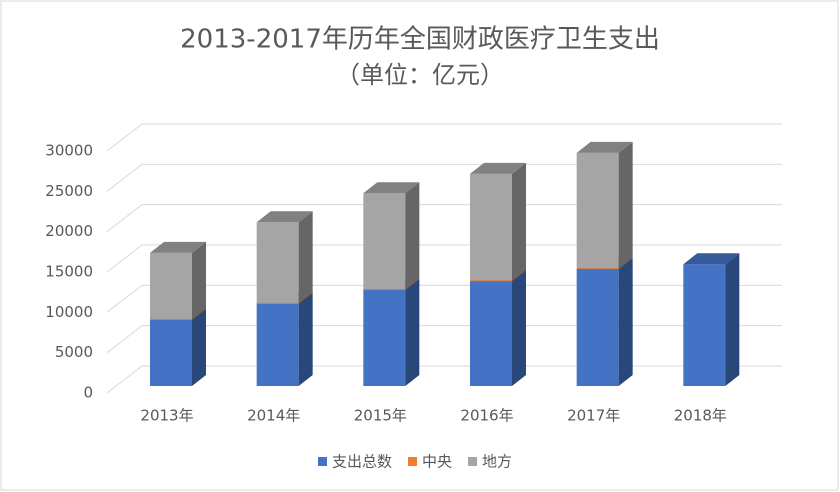 This screenshot has width=840, height=492. Describe the element at coordinates (362, 462) in the screenshot. I see `legend-label: 支出总数` at that location.